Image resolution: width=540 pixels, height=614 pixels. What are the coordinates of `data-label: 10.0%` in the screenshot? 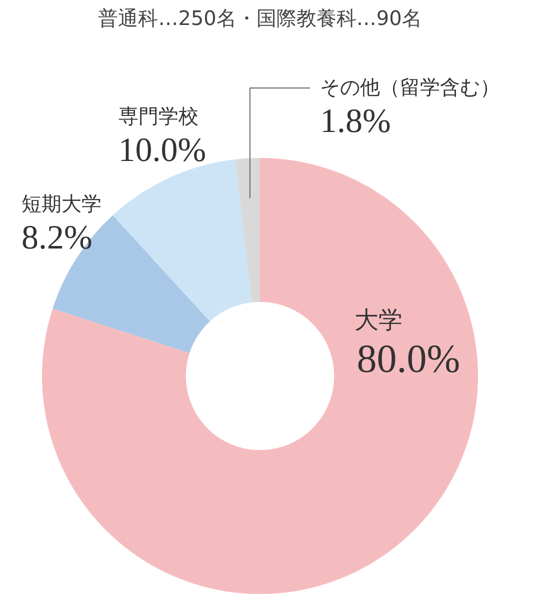 It's located at (162, 151).